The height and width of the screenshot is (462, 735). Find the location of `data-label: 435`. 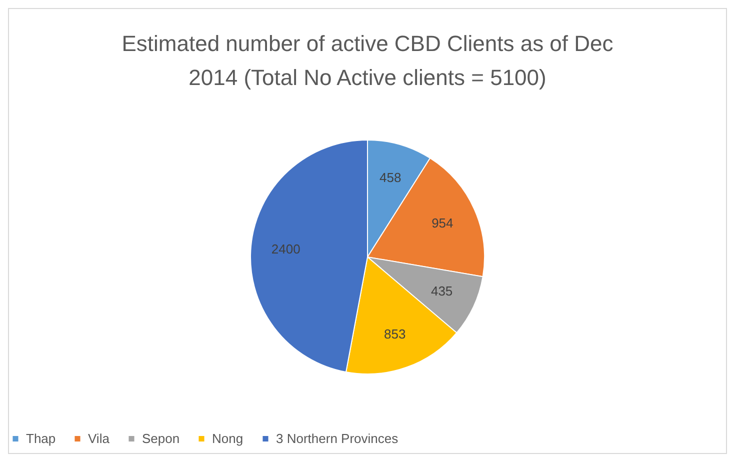

data-label: 435 is located at coordinates (441, 291).